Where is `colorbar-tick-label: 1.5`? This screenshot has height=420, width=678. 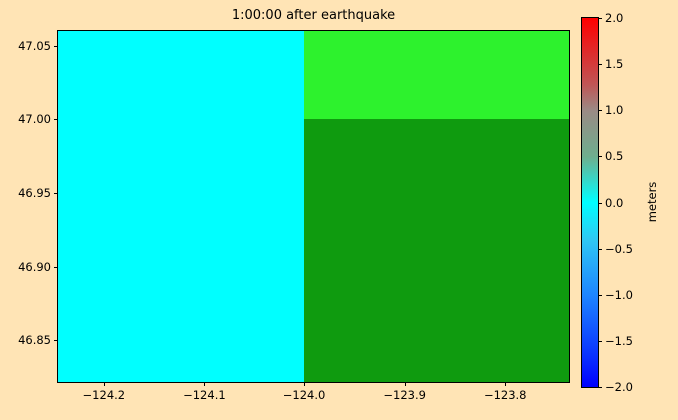
colorbar-tick-label: 1.5 is located at coordinates (614, 64).